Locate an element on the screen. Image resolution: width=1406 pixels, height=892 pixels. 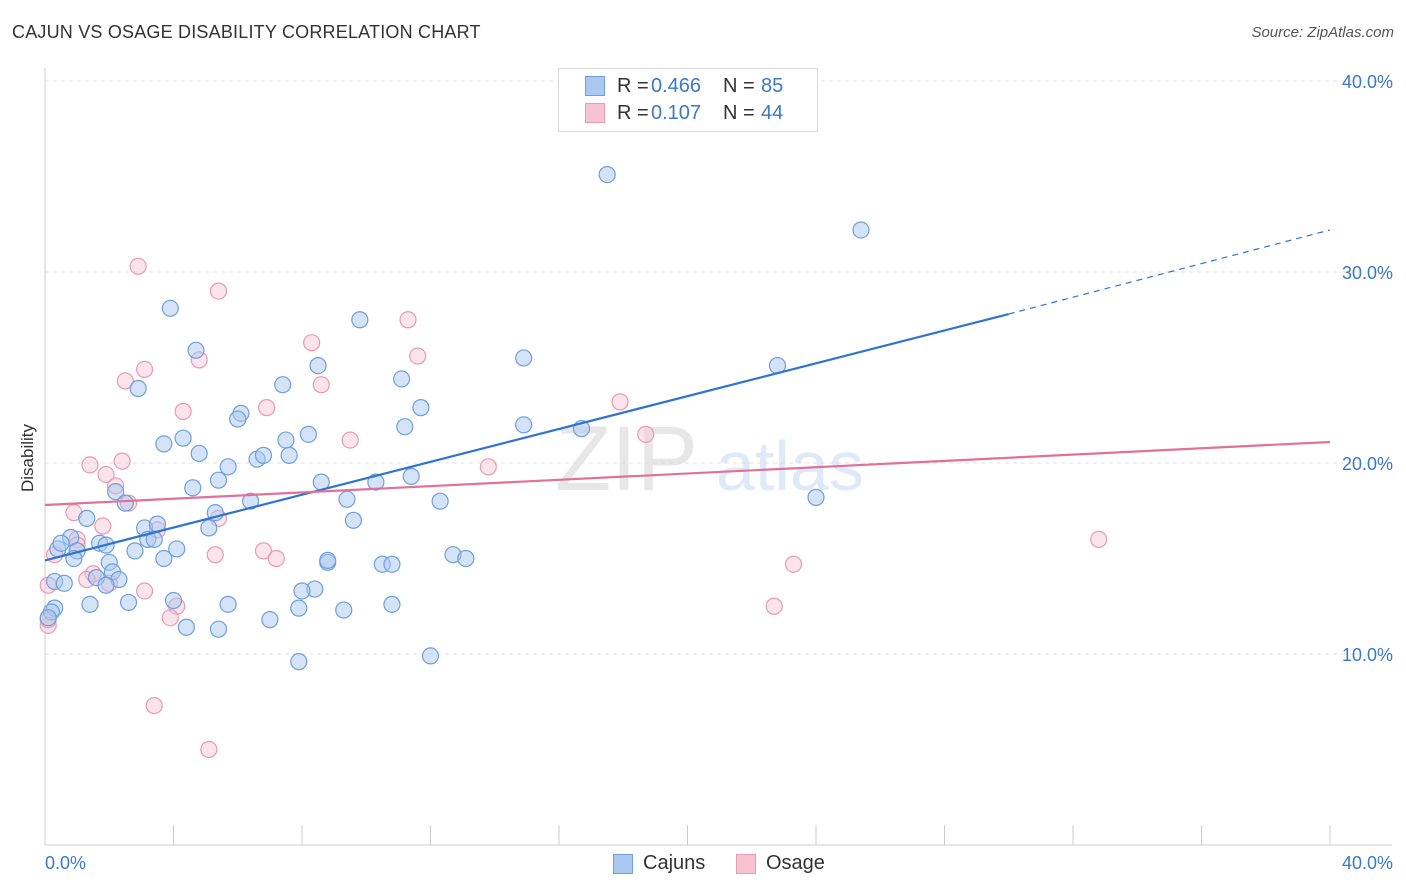
x-tick-label: 40.0% is located at coordinates (1367, 863).